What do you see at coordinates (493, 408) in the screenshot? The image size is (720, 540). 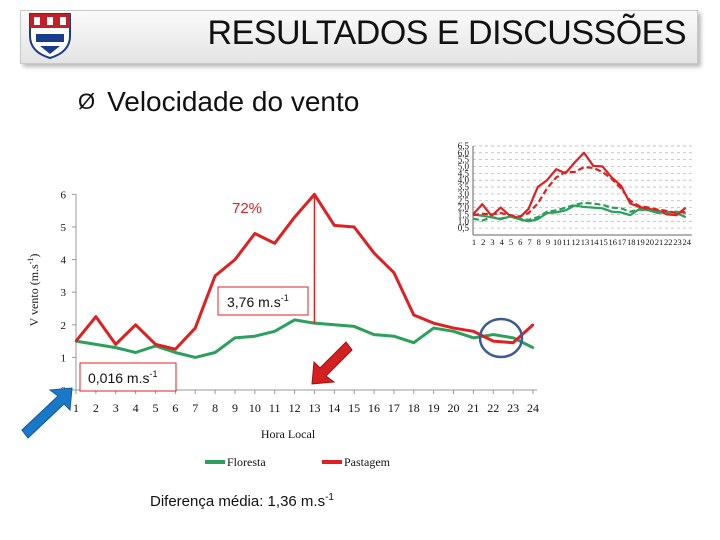 I see `x-tick-label: 22` at bounding box center [493, 408].